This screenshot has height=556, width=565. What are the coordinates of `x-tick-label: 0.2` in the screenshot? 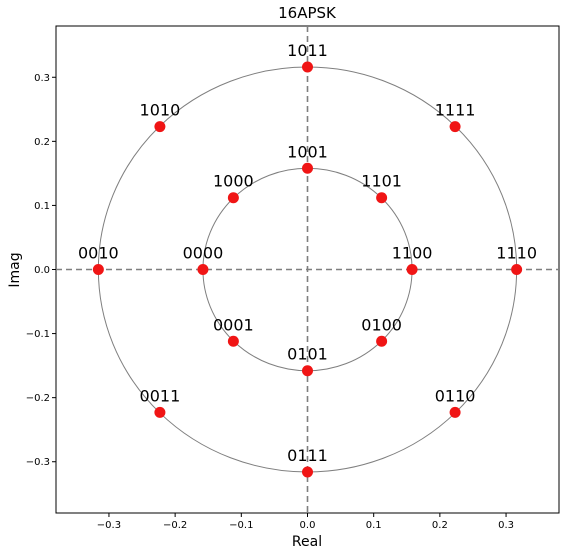 It's located at (440, 525).